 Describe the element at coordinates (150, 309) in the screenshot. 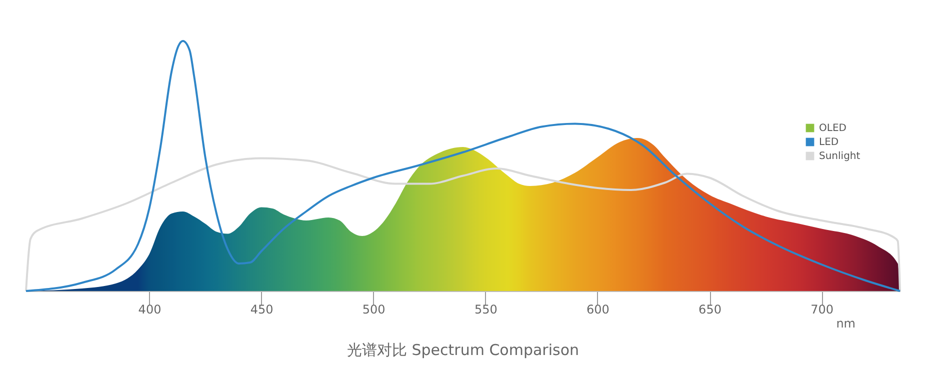

I see `x-tick-label: 400` at that location.